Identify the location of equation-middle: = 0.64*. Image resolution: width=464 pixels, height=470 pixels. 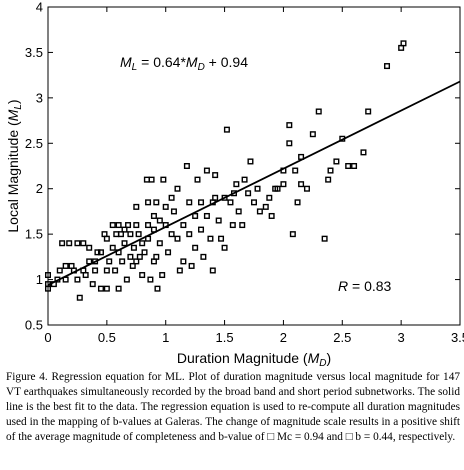
(161, 62).